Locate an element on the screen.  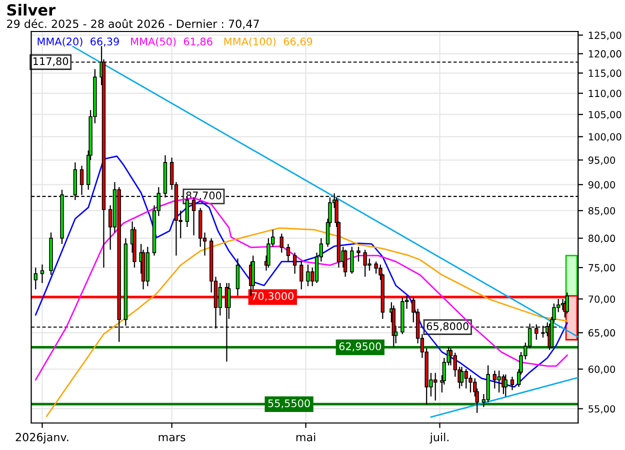
y-tick-label: 60,00 is located at coordinates (602, 370).